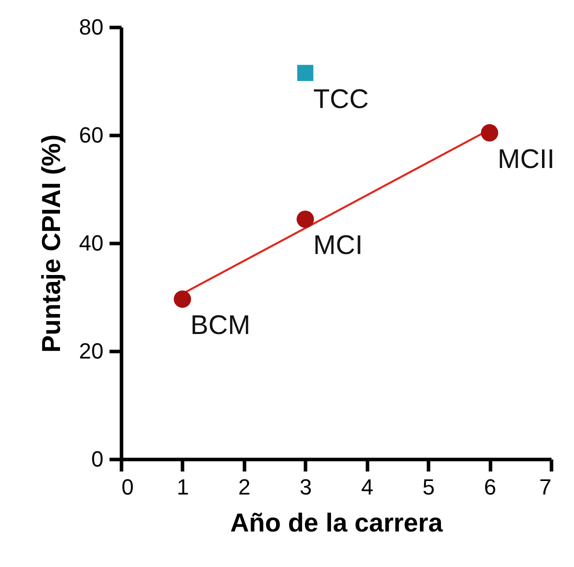 This screenshot has height=567, width=574. I want to click on x-tick-label: 0, so click(128, 487).